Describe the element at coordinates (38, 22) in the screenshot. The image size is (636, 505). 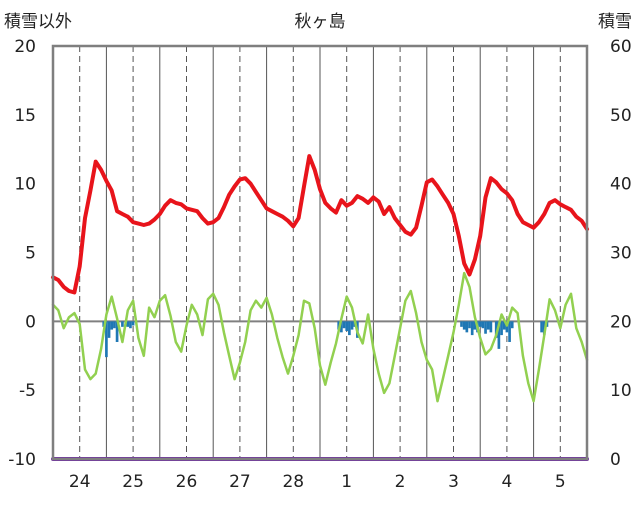
I see `left-axis-title: 積雪以外` at that location.